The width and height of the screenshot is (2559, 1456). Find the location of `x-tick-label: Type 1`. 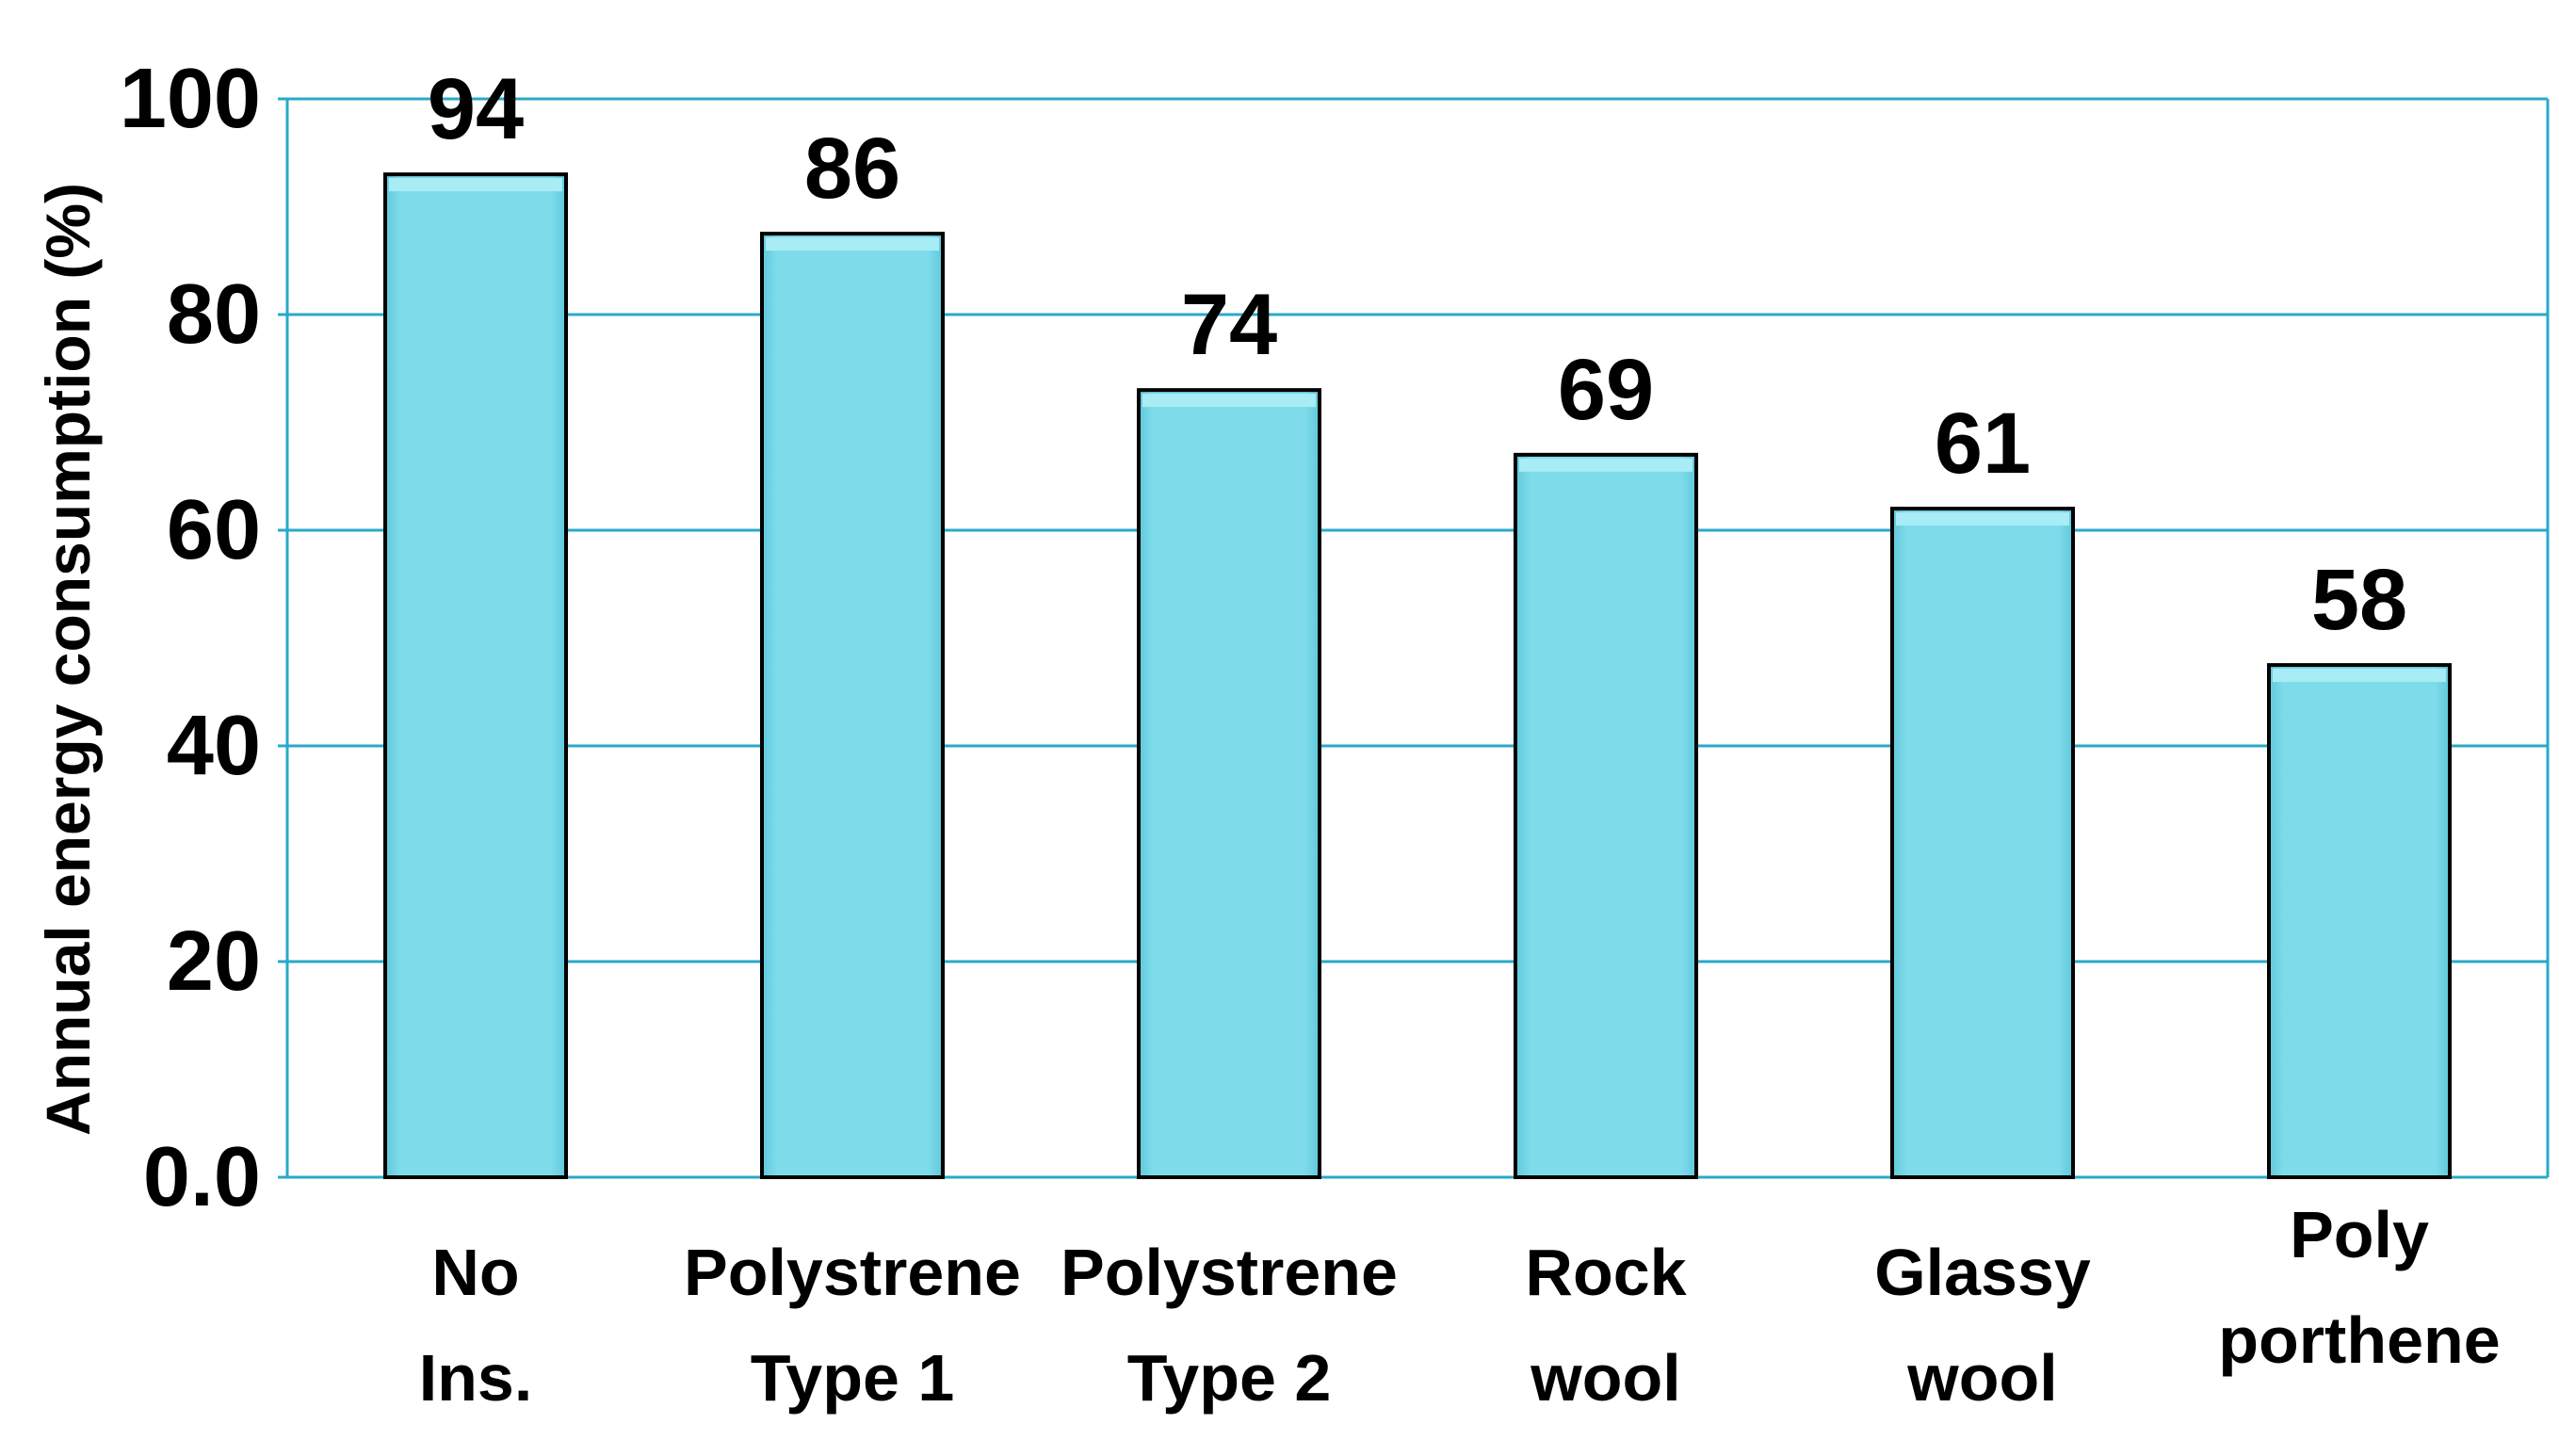

x-tick-label: Type 1 is located at coordinates (853, 1378).